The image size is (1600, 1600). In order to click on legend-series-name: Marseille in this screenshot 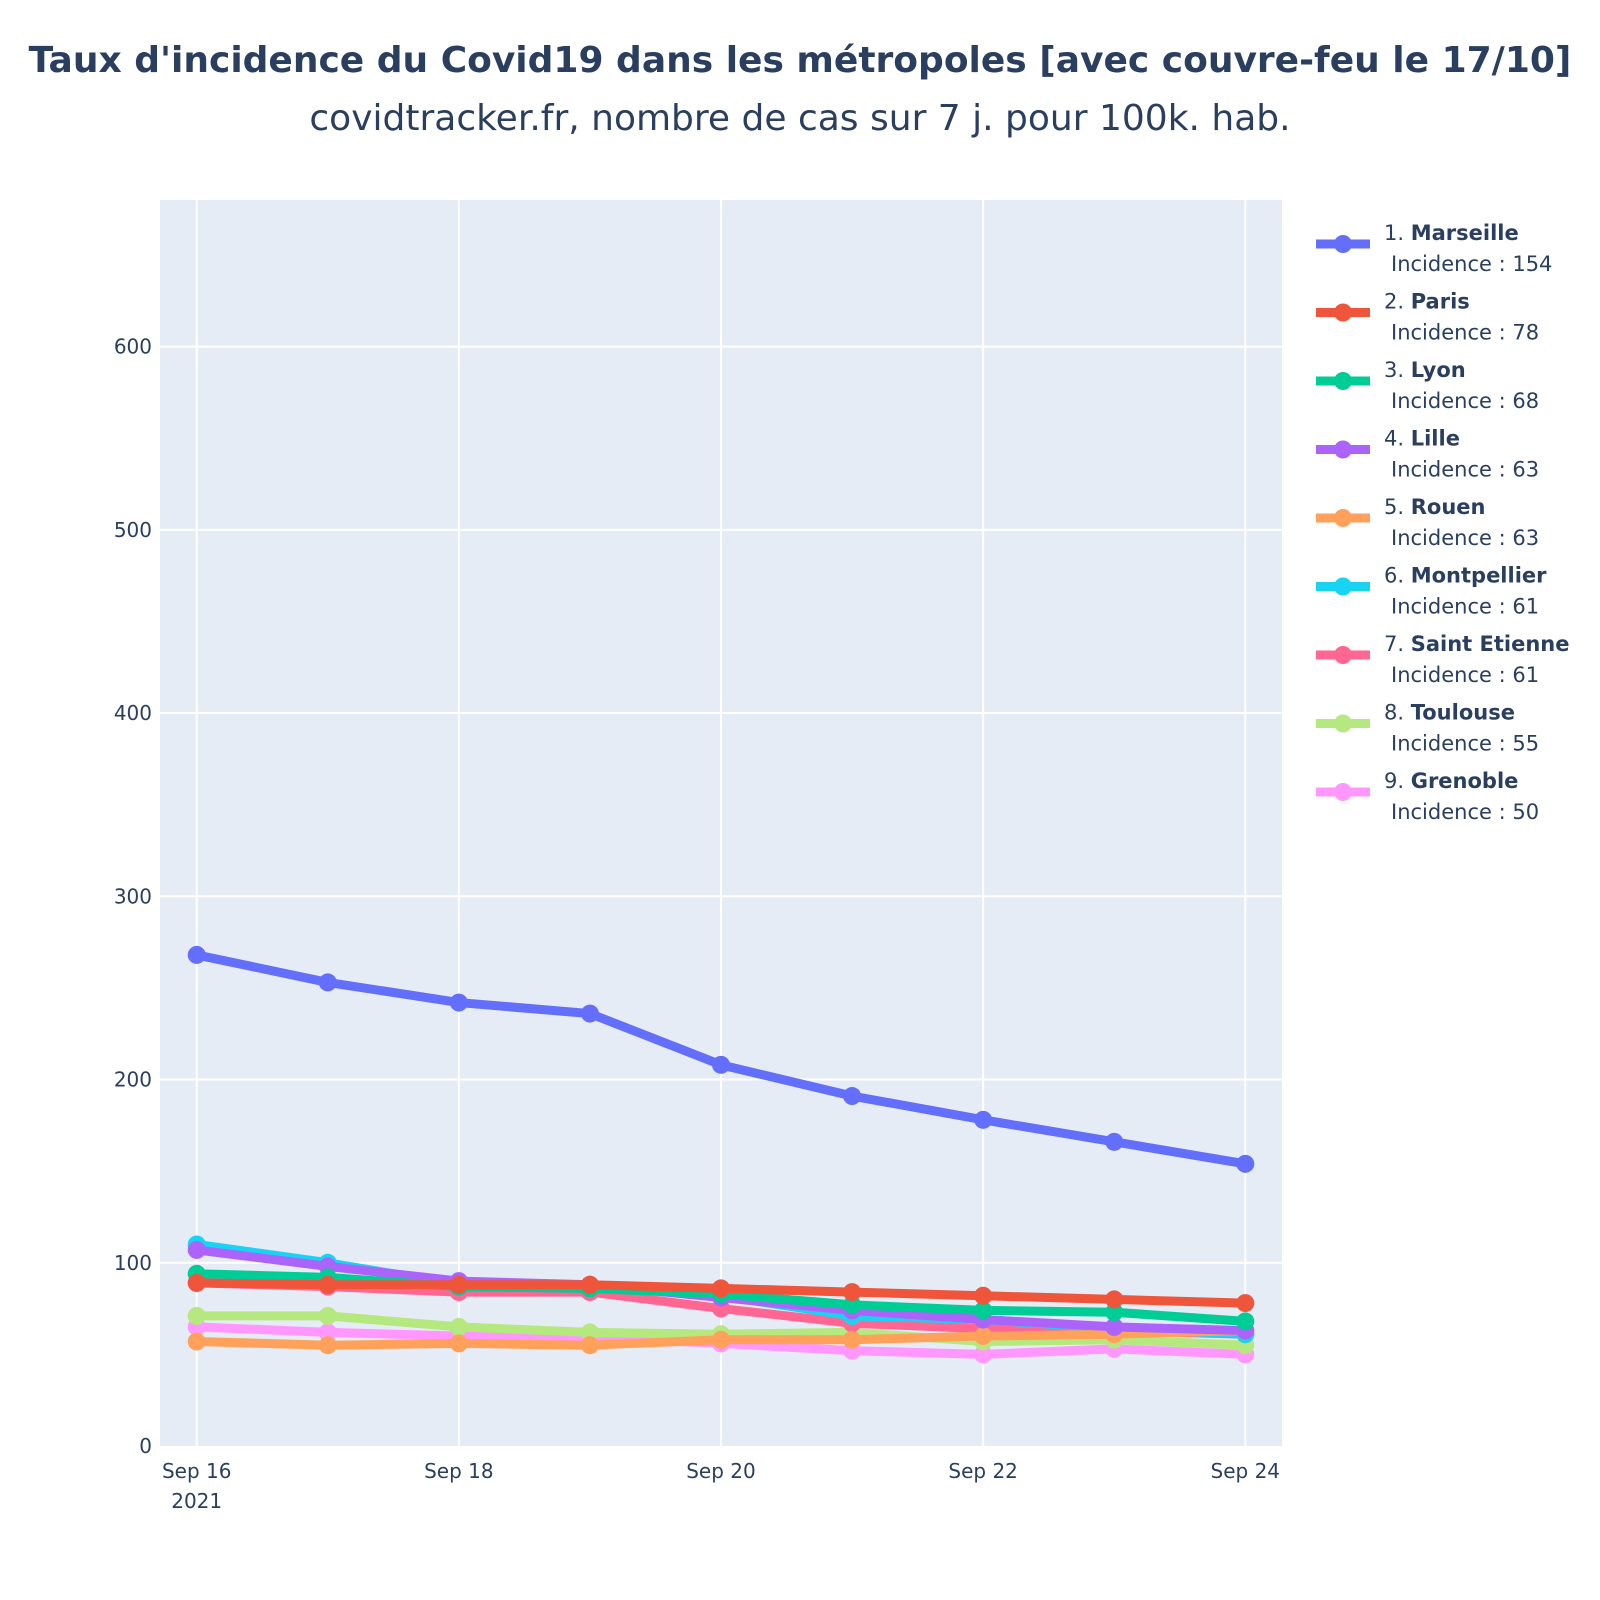, I will do `click(1465, 233)`.